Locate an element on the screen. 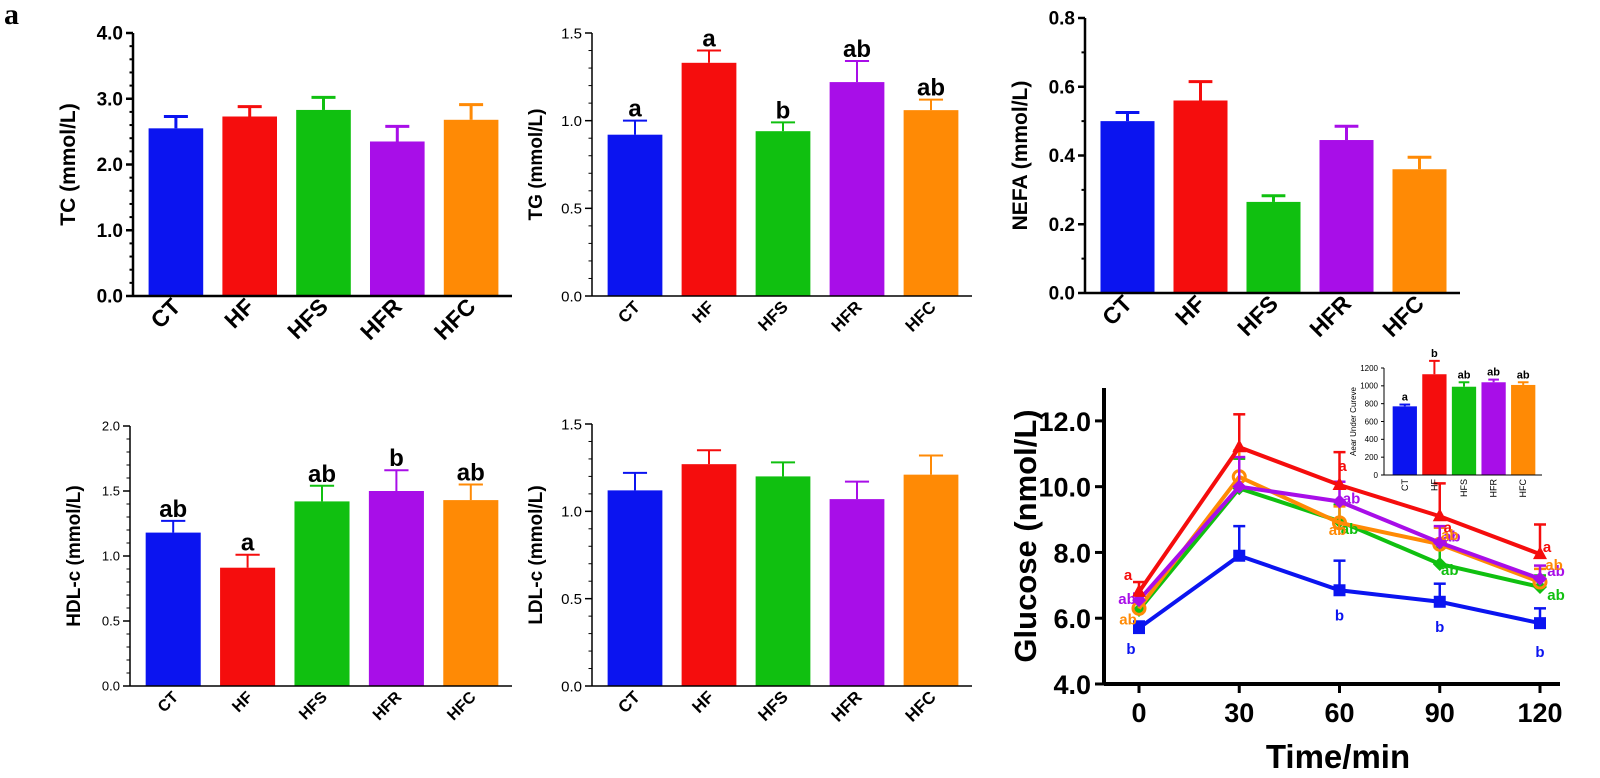 The image size is (1600, 778). tc-y-tick-label: 2.0 is located at coordinates (110, 165).